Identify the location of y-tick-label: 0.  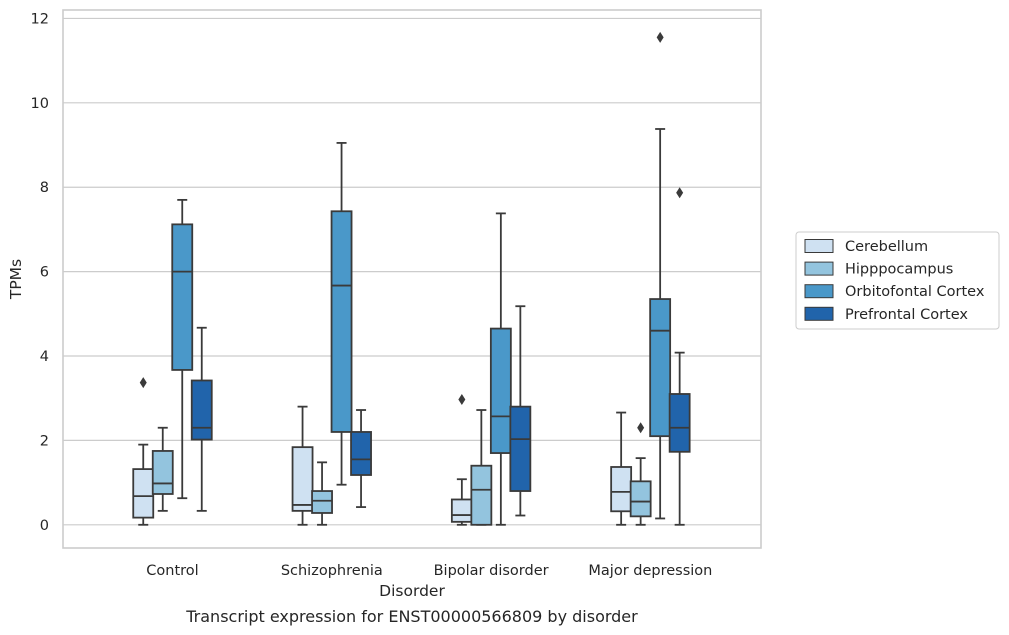
(44, 526).